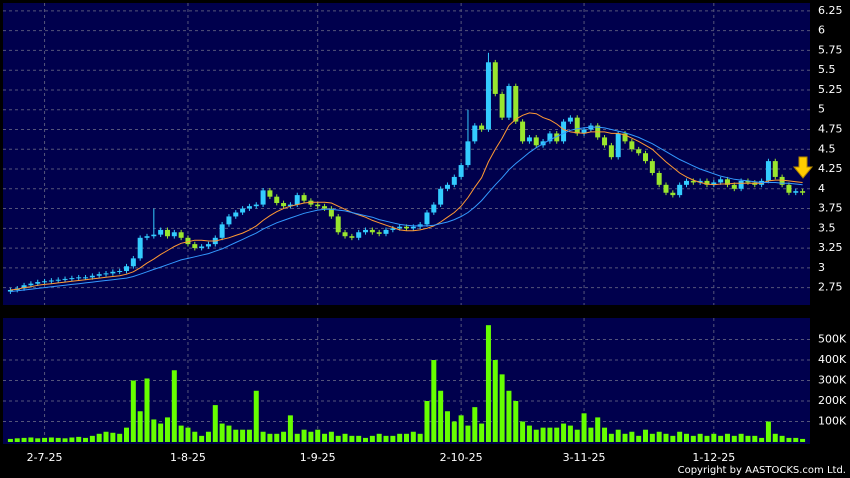 This screenshot has height=478, width=850. Describe the element at coordinates (584, 457) in the screenshot. I see `x-tick-label: 3-11-25` at that location.